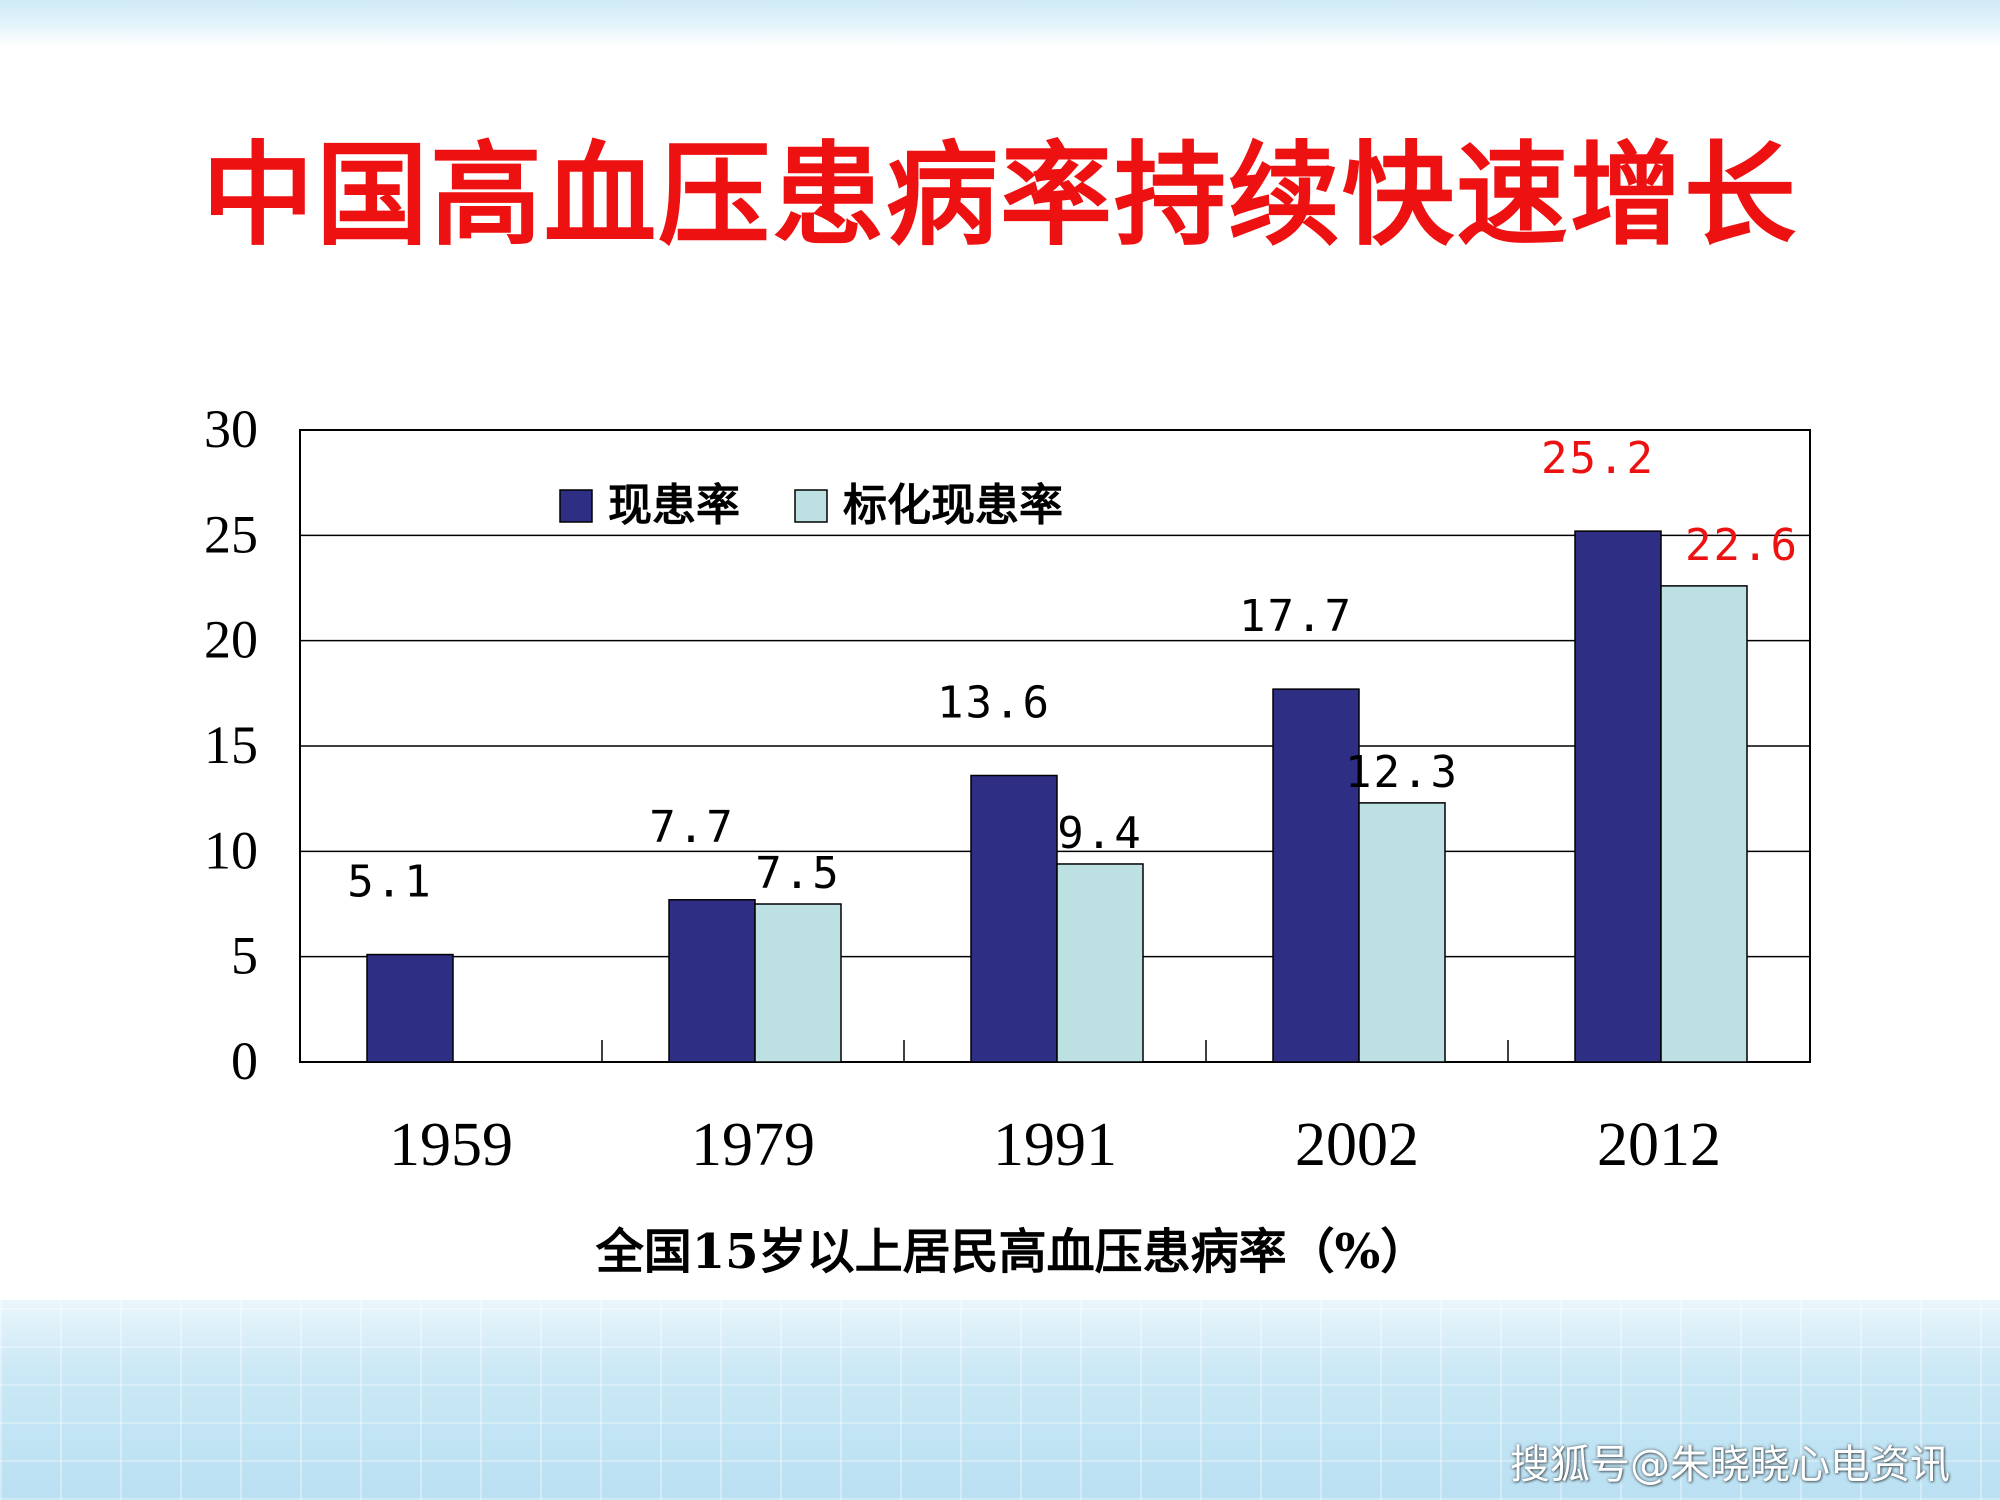 The height and width of the screenshot is (1500, 2000). I want to click on data-label-series1: 17.7, so click(1296, 616).